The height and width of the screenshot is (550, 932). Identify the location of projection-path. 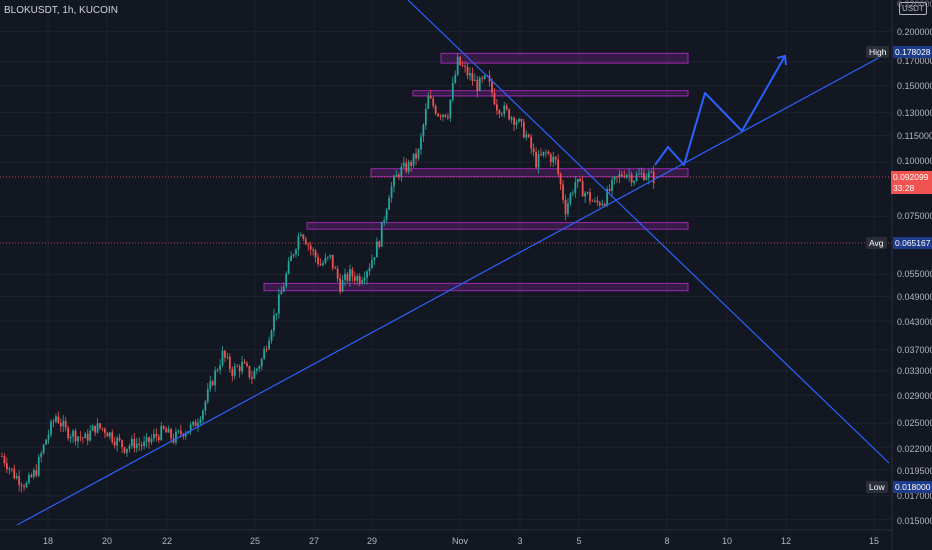
(720, 110).